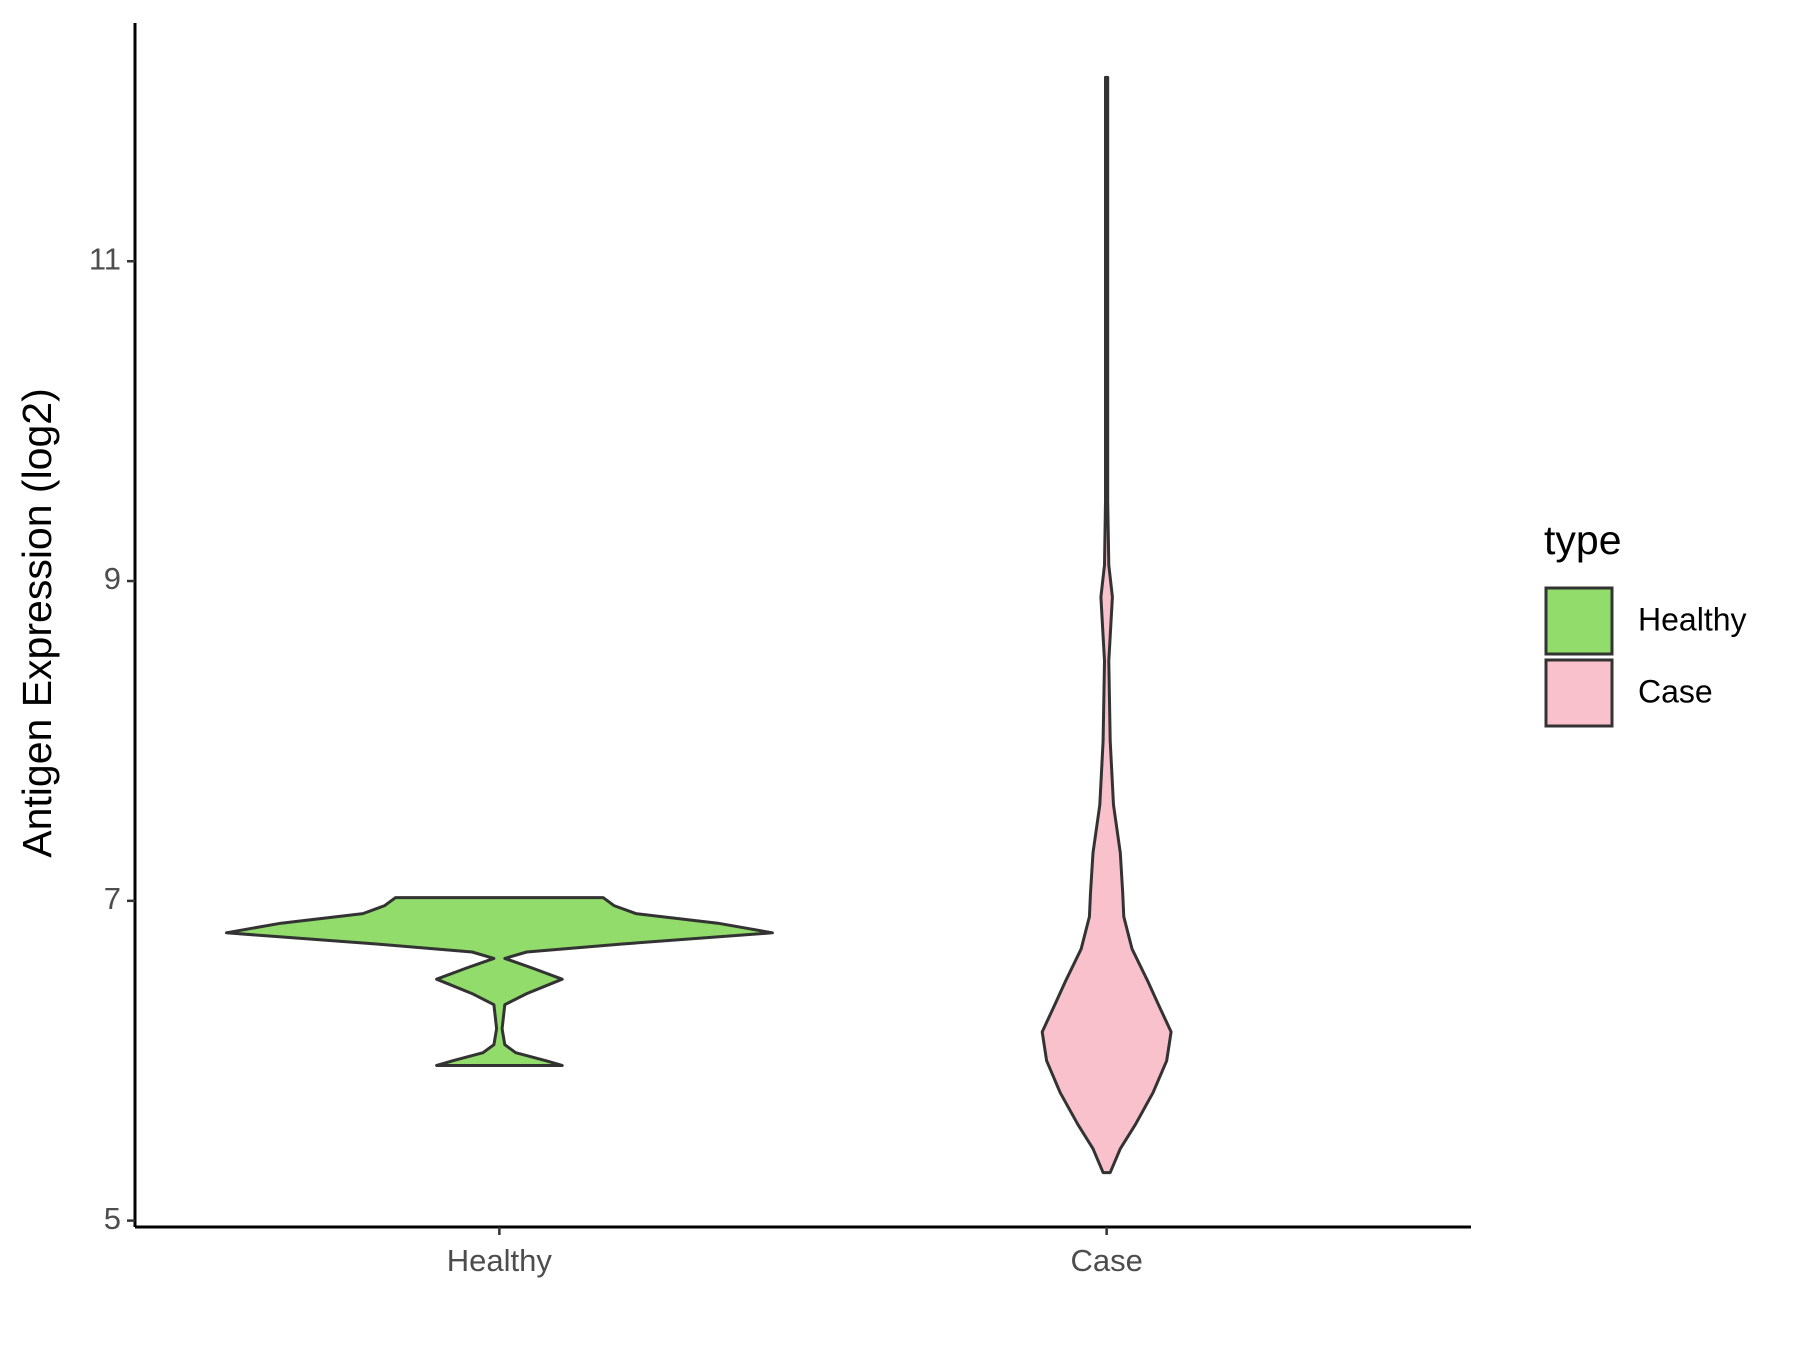 This screenshot has width=1800, height=1350. What do you see at coordinates (500, 1260) in the screenshot?
I see `x-tick-label: Healthy` at bounding box center [500, 1260].